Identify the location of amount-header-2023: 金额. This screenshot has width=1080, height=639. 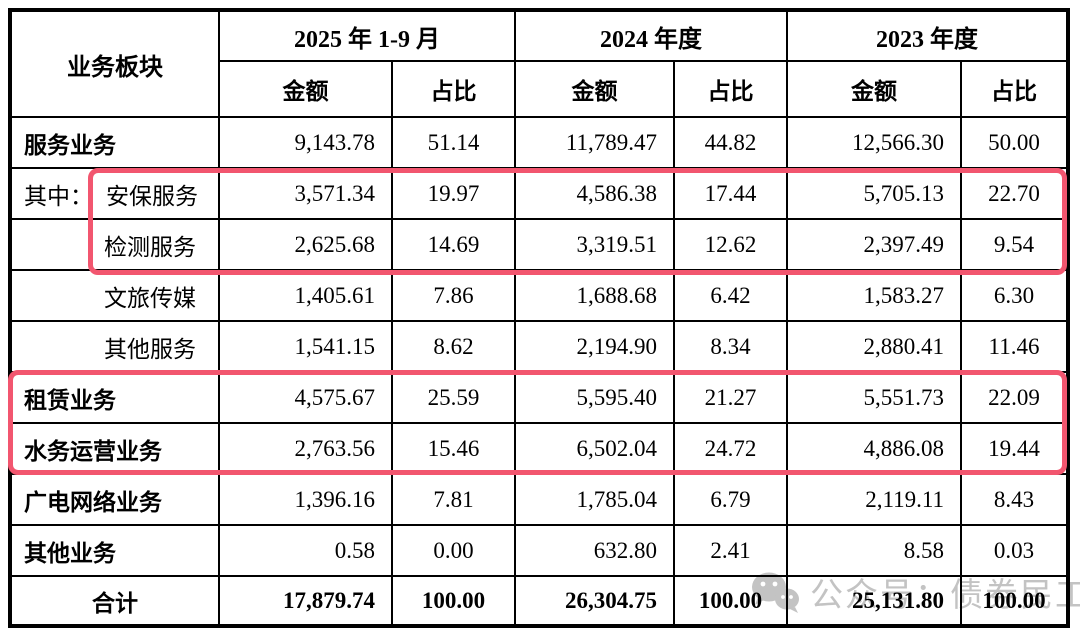
(874, 89).